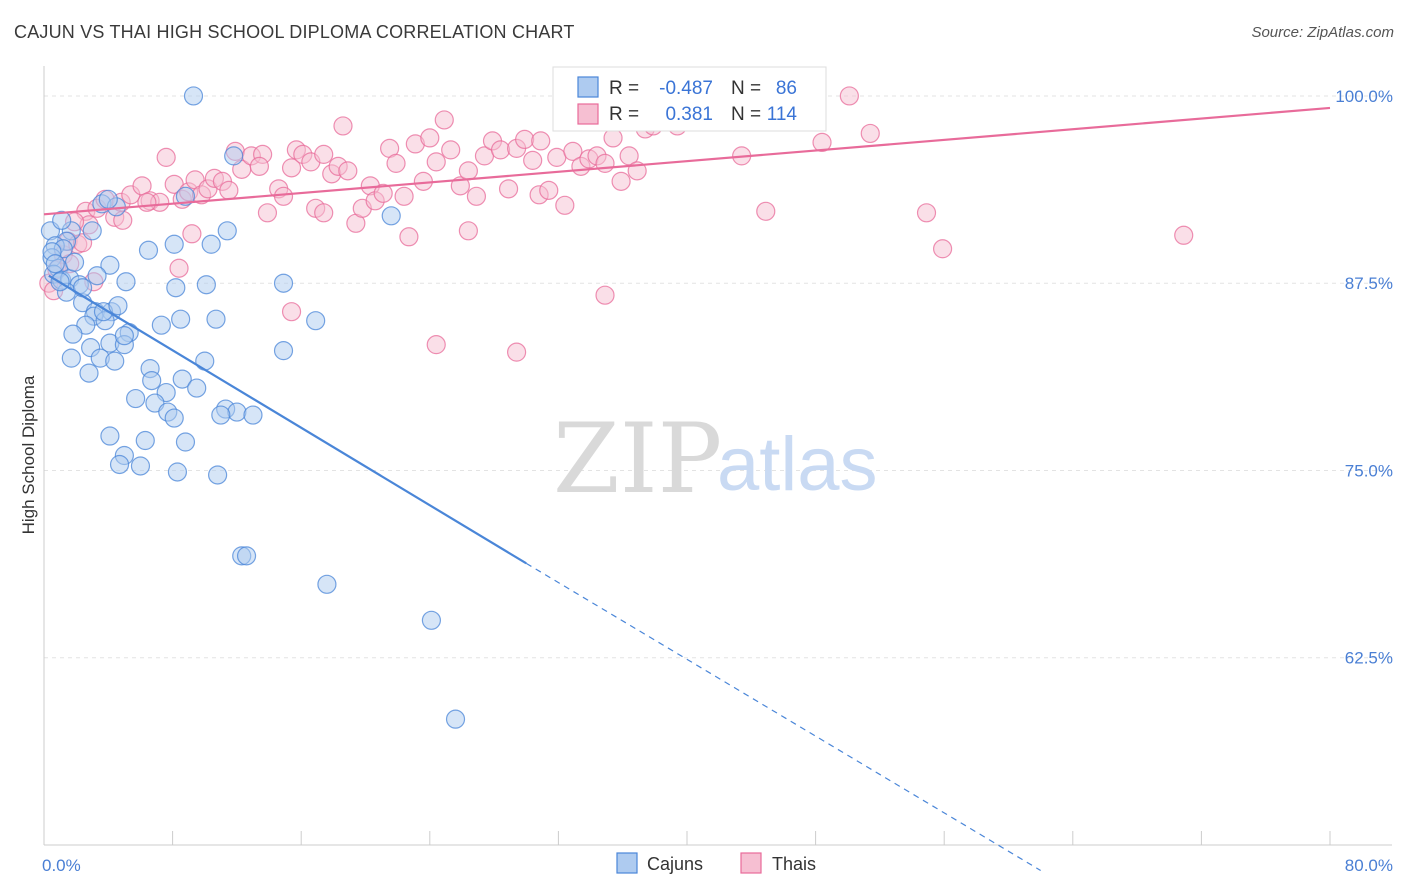 Image resolution: width=1406 pixels, height=892 pixels. Describe the element at coordinates (624, 114) in the screenshot. I see `stats-r-label-thais: R =` at that location.